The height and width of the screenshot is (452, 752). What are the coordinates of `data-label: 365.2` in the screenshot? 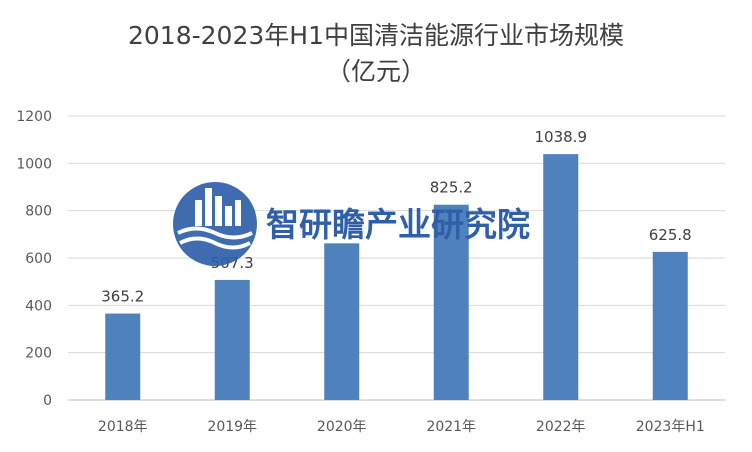 It's located at (122, 297).